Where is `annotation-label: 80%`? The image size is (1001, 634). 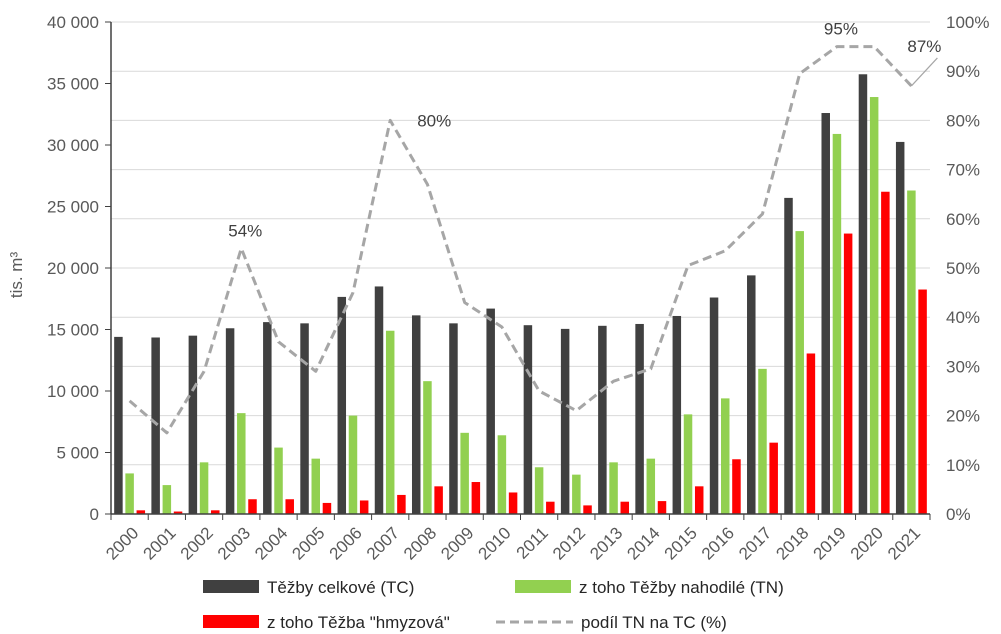 annotation-label: 80% is located at coordinates (434, 120).